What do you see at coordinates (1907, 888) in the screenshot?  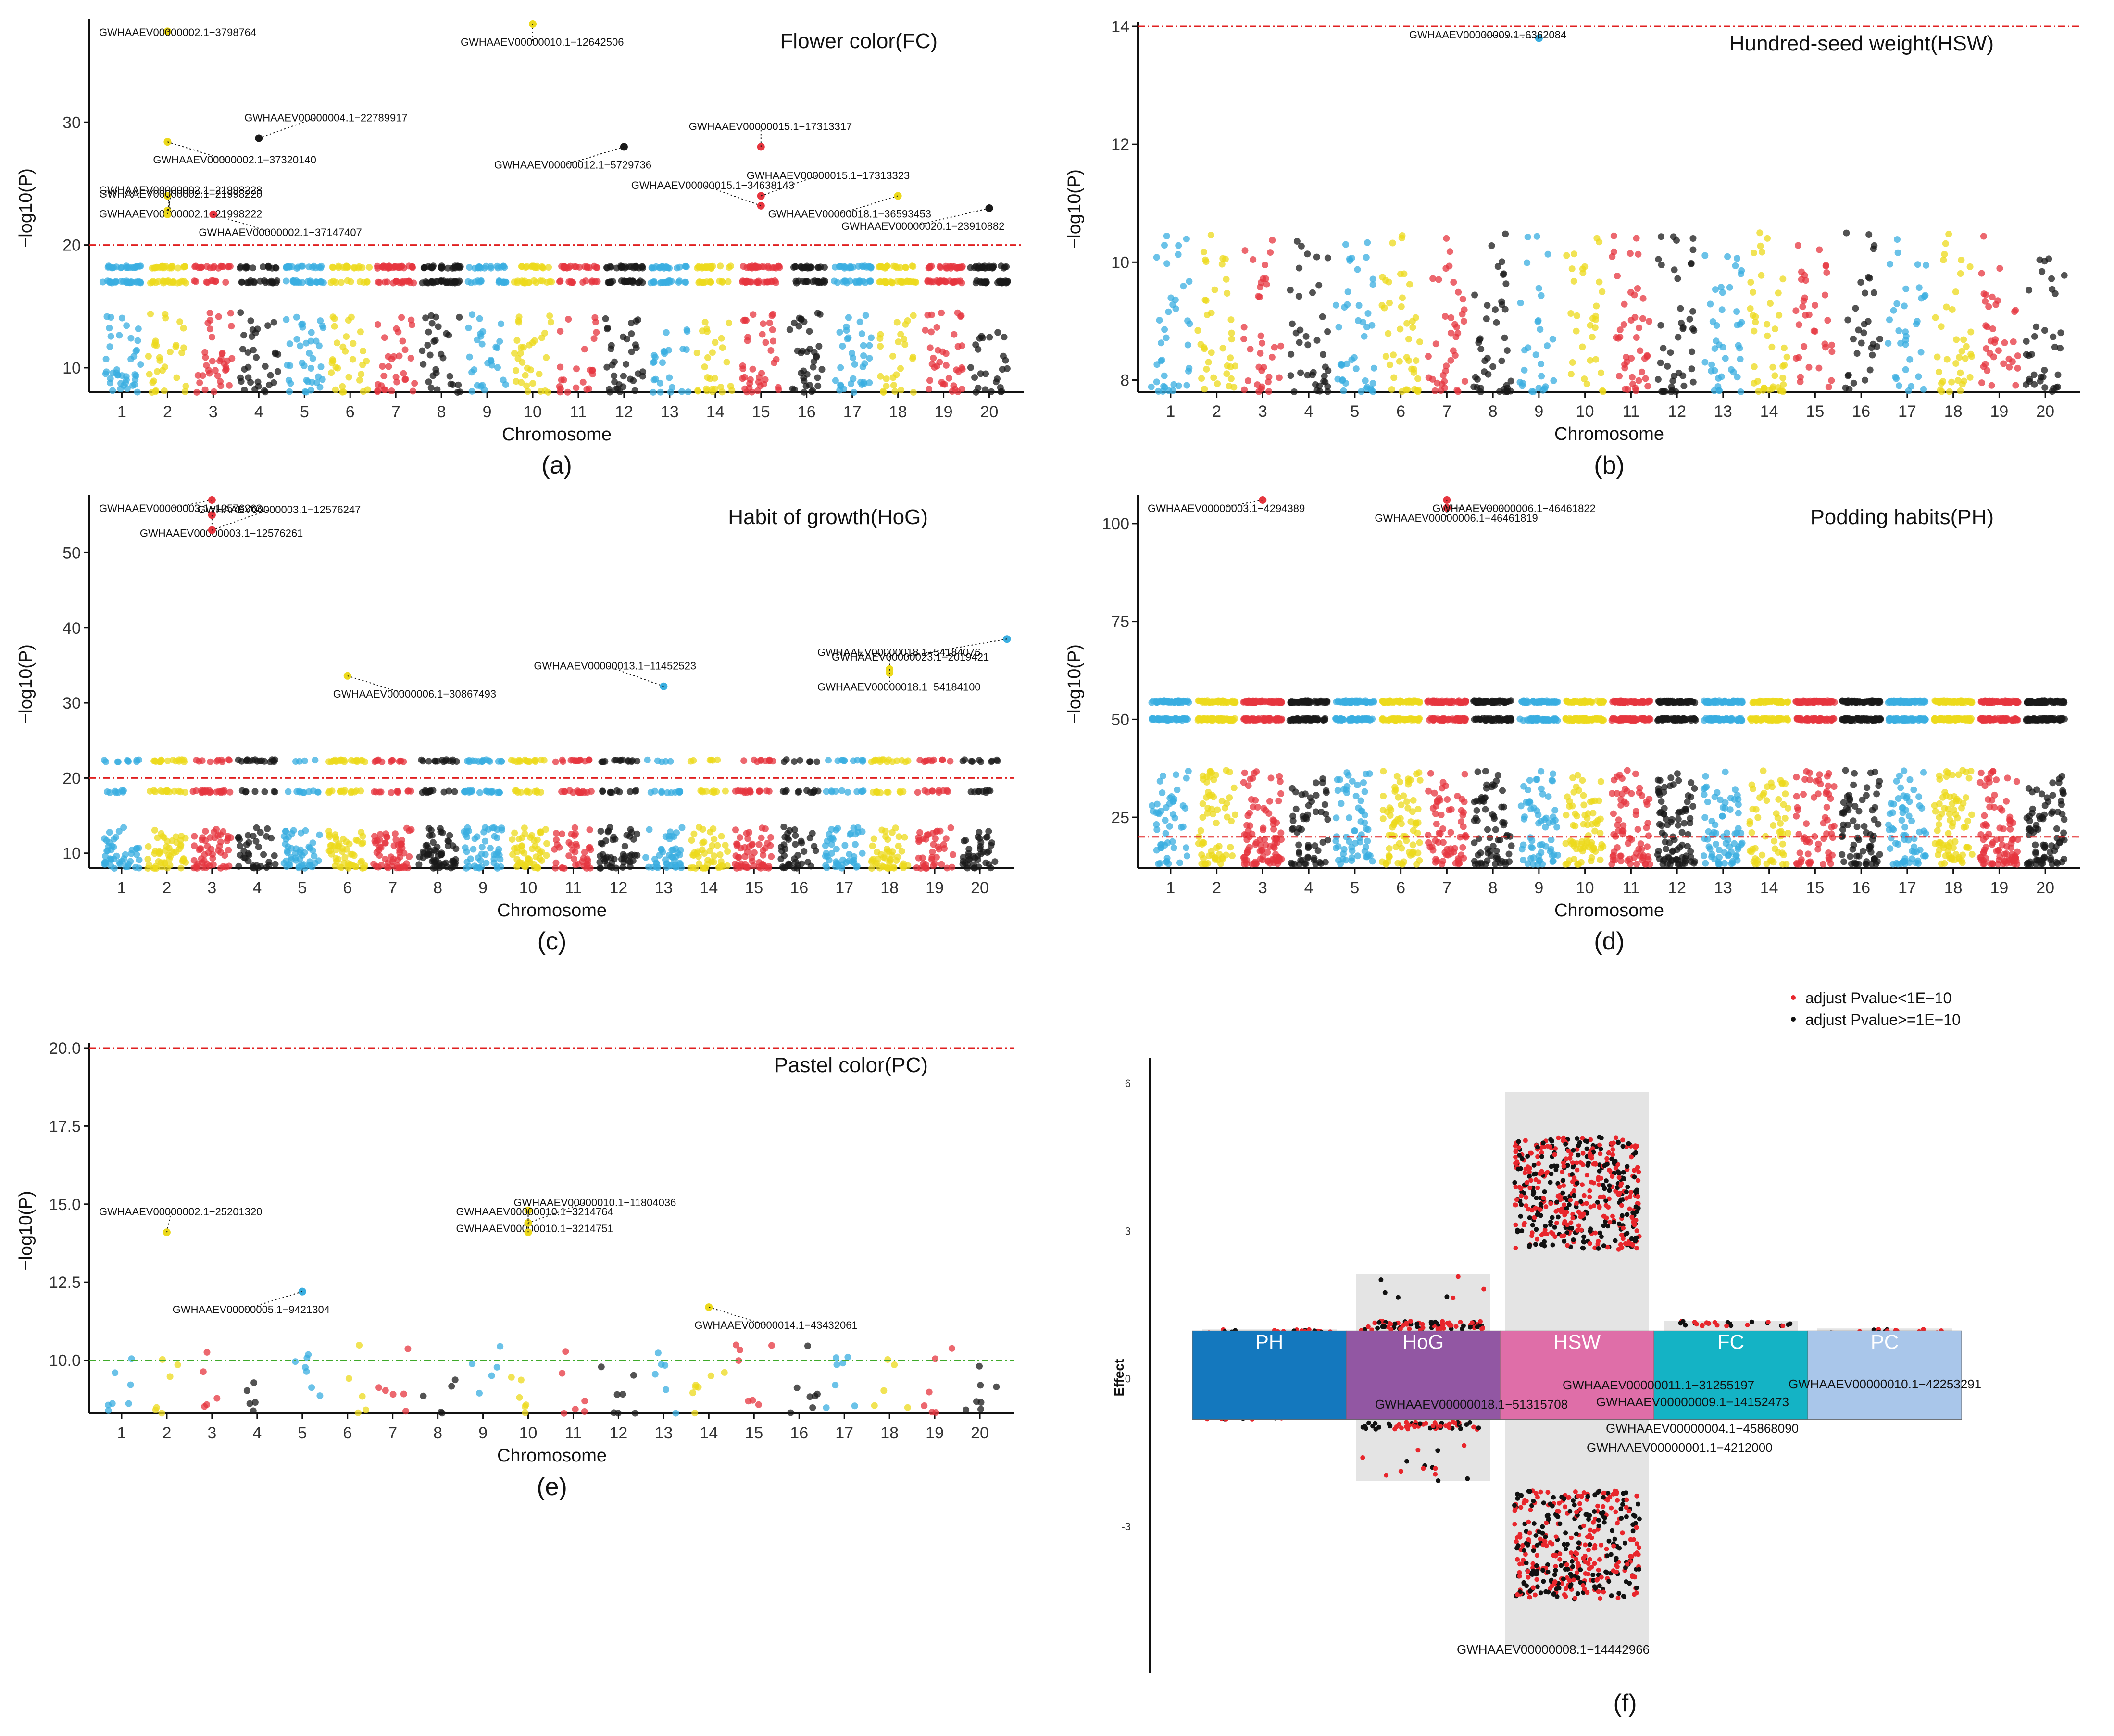 I see `x-tick-label: 17` at bounding box center [1907, 888].